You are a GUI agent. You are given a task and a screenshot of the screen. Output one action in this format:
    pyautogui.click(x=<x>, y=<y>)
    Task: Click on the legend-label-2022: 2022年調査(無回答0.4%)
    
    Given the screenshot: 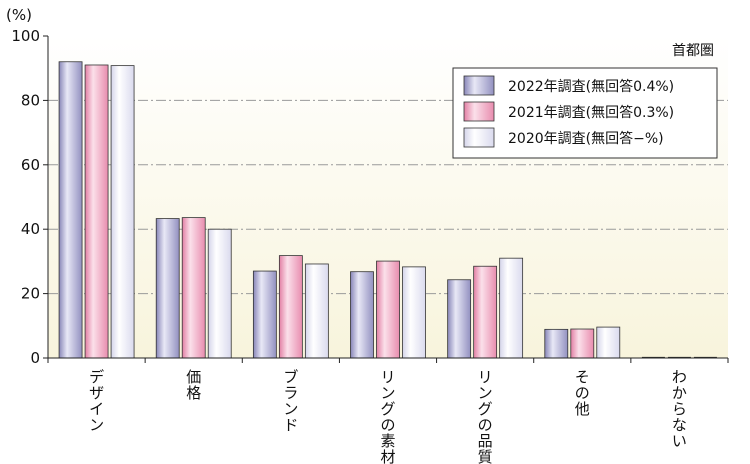 What is the action you would take?
    pyautogui.click(x=591, y=86)
    